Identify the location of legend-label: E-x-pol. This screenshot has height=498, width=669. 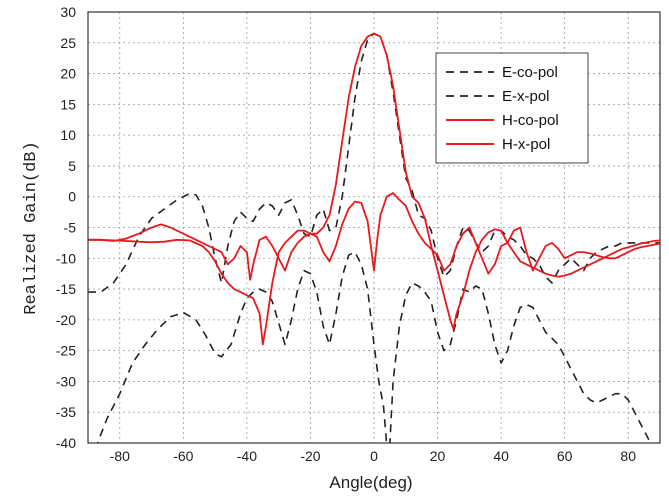
(526, 96).